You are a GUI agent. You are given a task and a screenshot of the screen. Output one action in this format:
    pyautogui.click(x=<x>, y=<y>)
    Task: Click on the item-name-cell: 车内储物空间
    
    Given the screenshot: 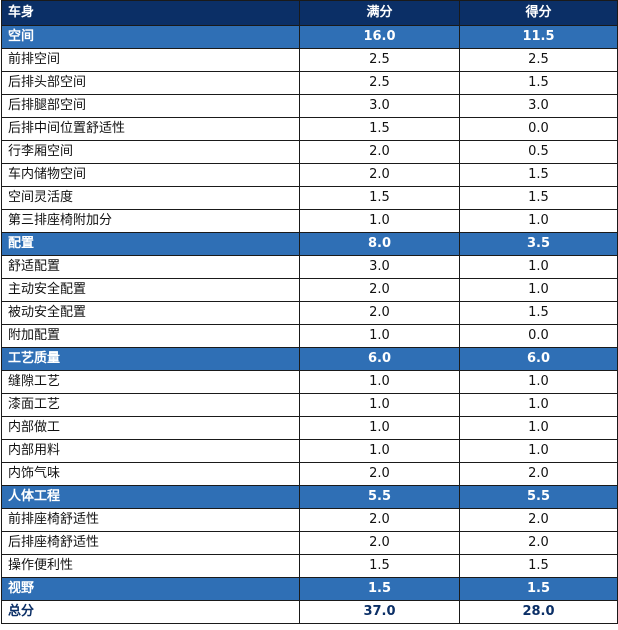 What is the action you would take?
    pyautogui.click(x=150, y=175)
    